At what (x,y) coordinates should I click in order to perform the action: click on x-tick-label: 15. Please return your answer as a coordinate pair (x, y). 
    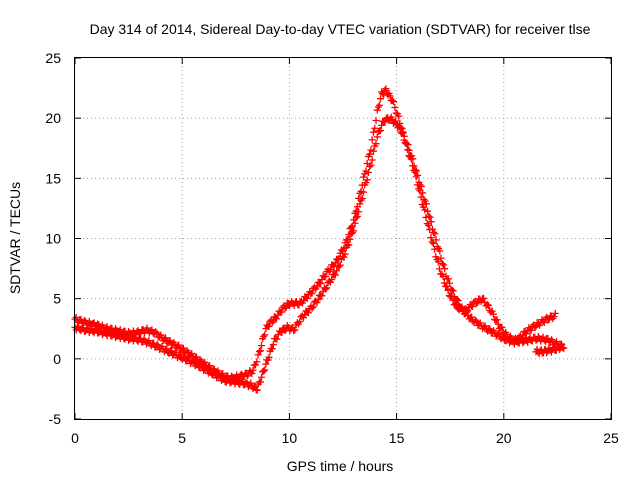
    Looking at the image, I should click on (397, 438).